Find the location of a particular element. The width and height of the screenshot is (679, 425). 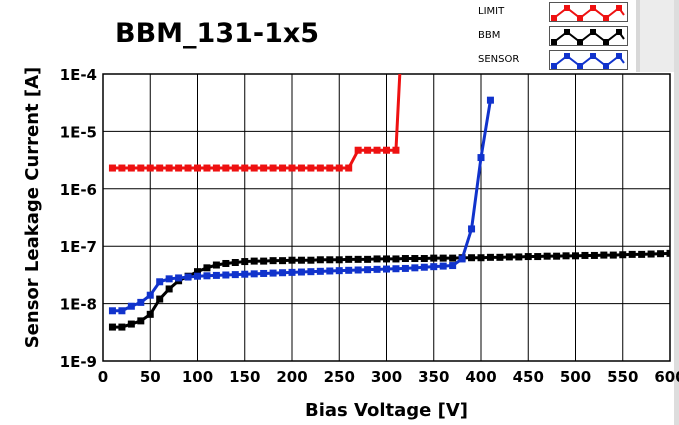

chart-title: BBM_131-1x5 is located at coordinates (217, 33).